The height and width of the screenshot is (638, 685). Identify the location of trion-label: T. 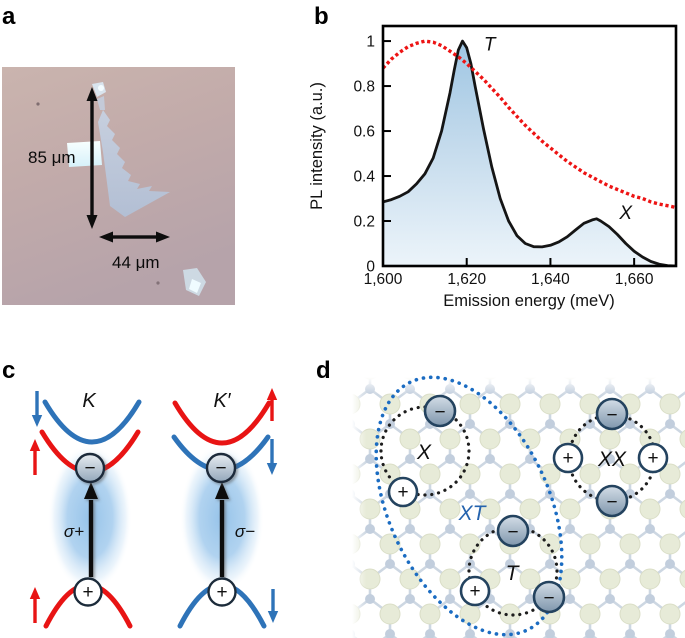
(513, 573).